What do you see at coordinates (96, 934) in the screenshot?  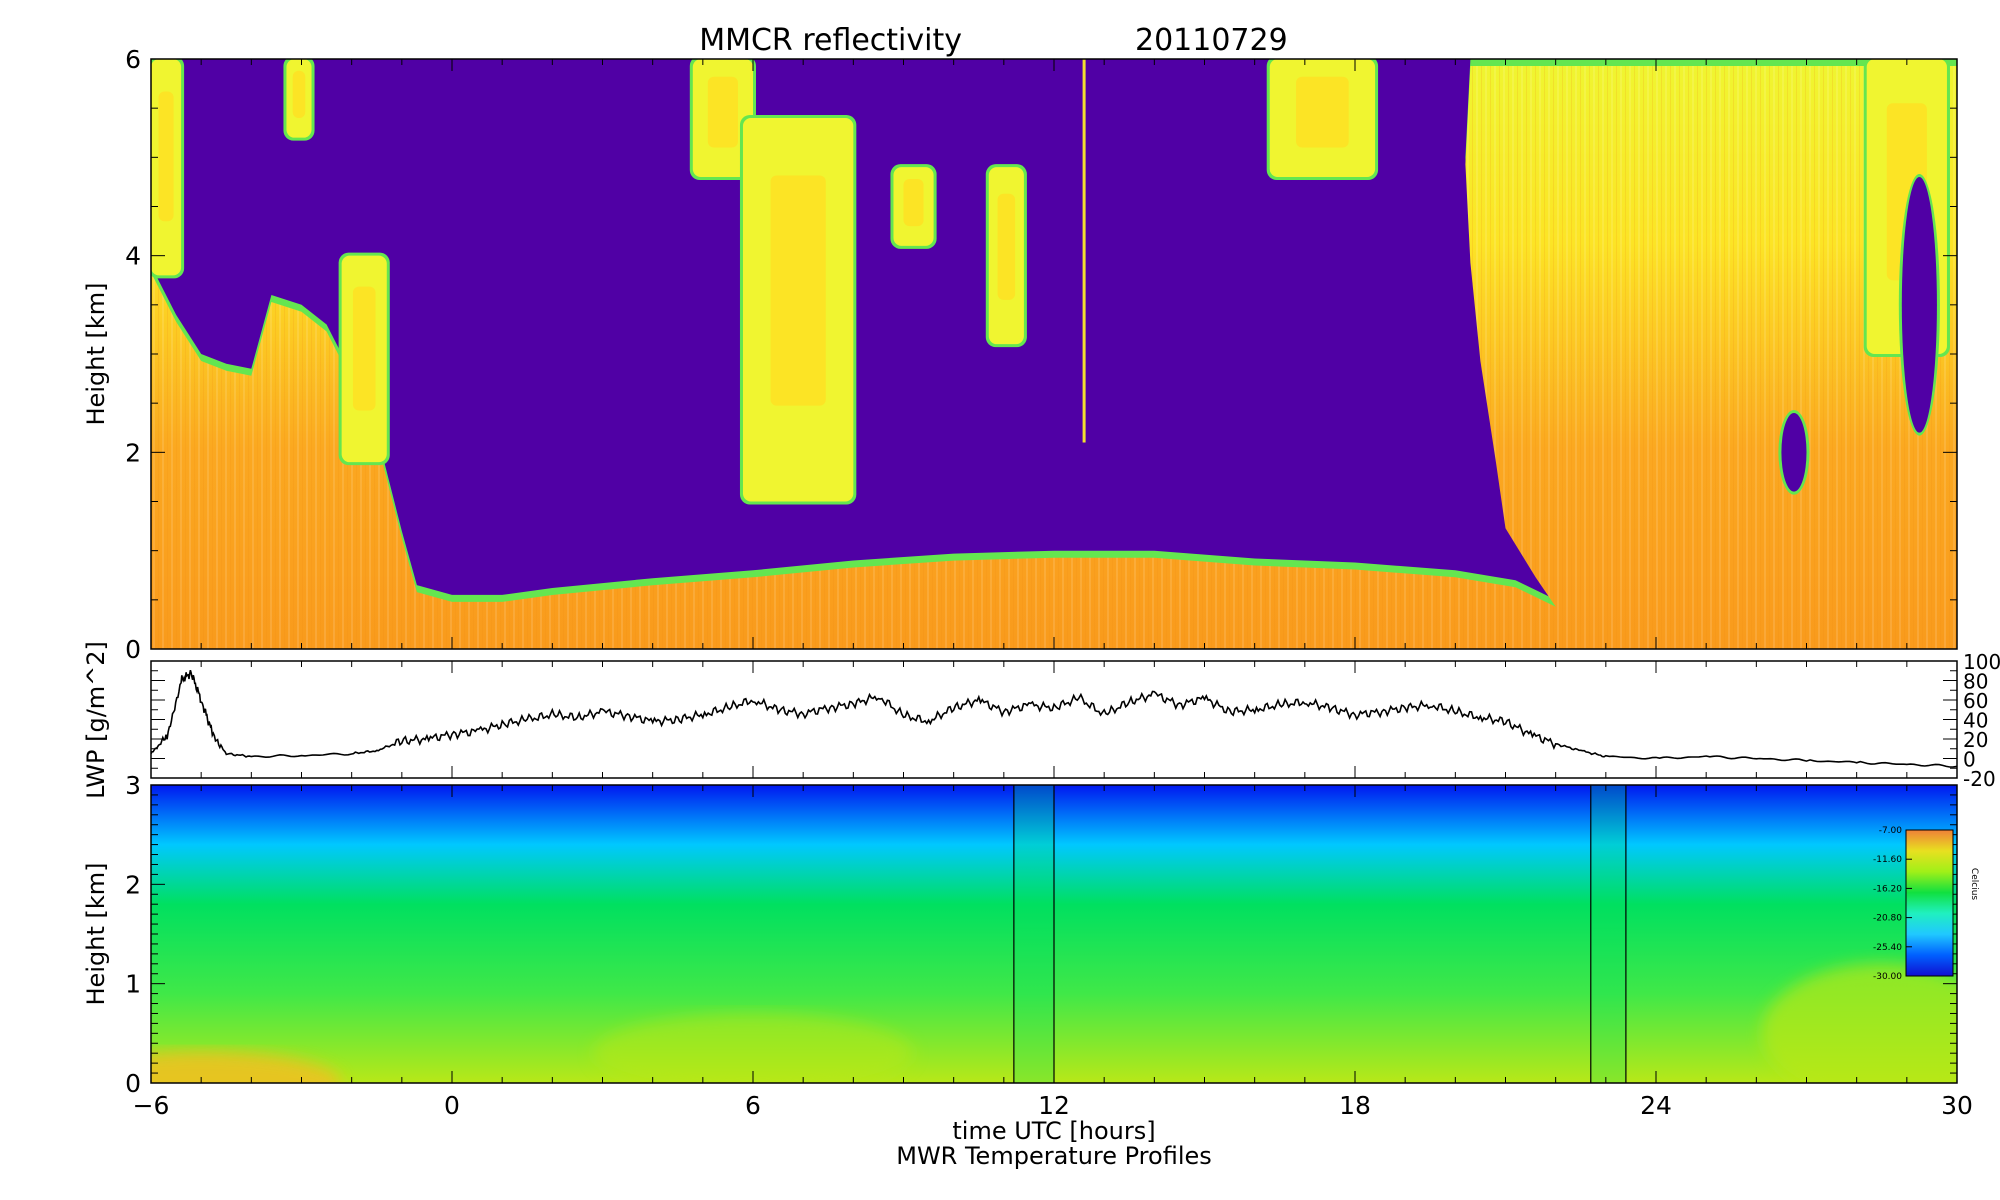 I see `temperature-ylabel: Height [km]` at bounding box center [96, 934].